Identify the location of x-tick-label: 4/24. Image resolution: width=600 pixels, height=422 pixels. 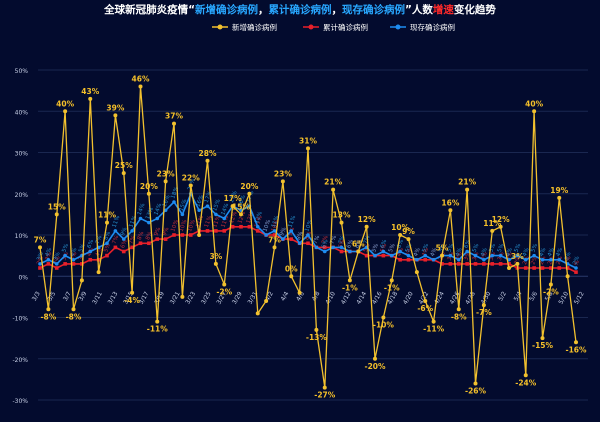
(439, 297).